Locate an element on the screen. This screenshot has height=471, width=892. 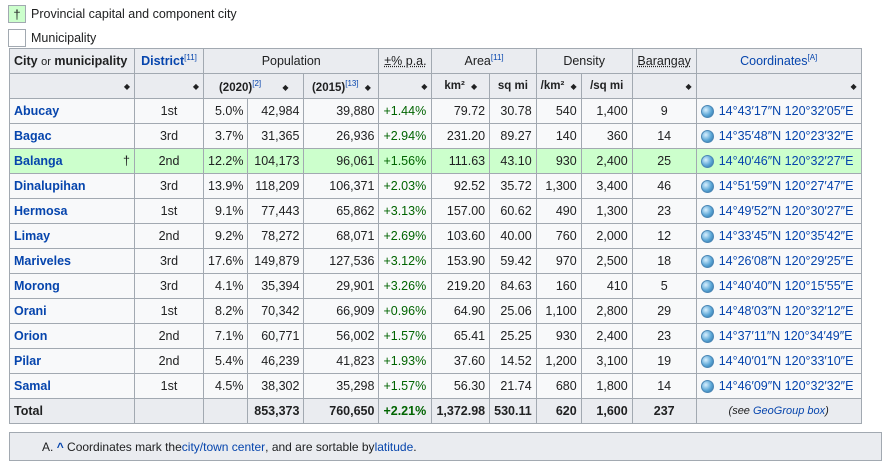
city-name-link: Hermosa is located at coordinates (72, 211).